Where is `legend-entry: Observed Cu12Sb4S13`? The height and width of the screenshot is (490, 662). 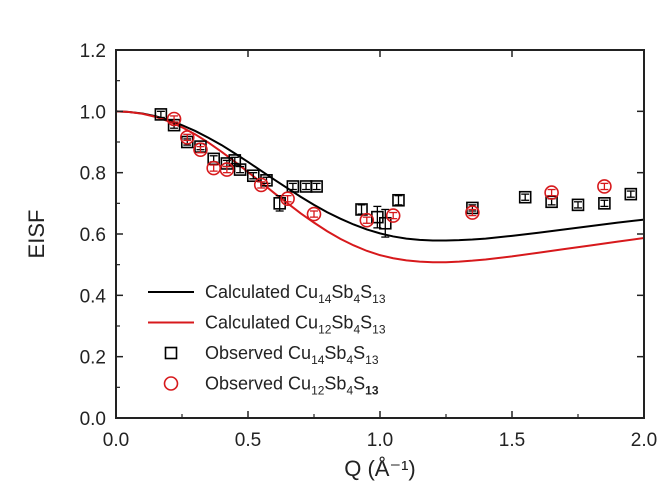
legend-entry: Observed Cu12Sb4S13 is located at coordinates (271, 386).